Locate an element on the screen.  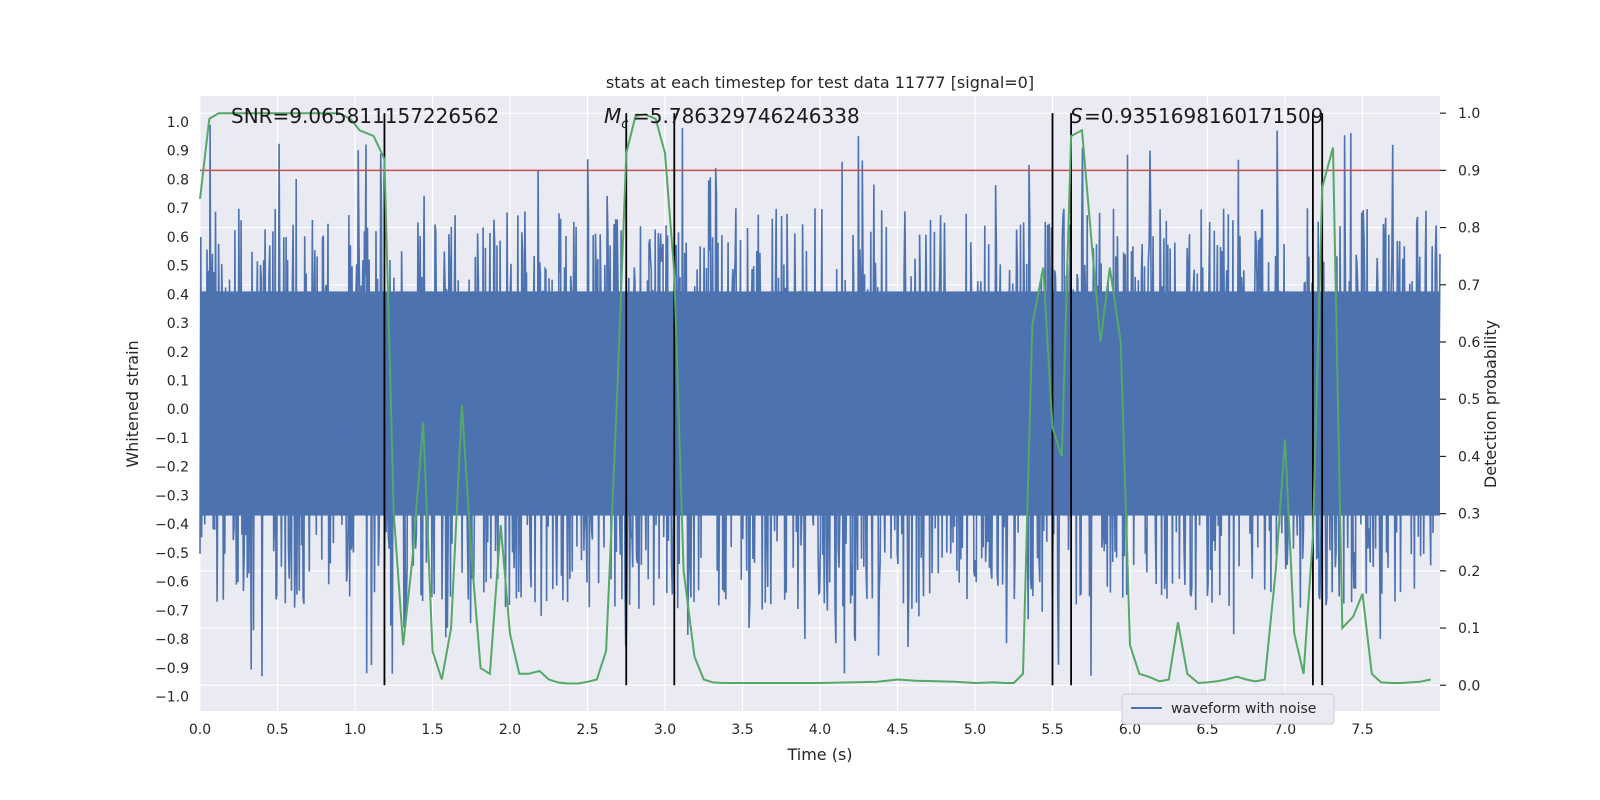
y2-axis-label: Detection probability is located at coordinates (1490, 404).